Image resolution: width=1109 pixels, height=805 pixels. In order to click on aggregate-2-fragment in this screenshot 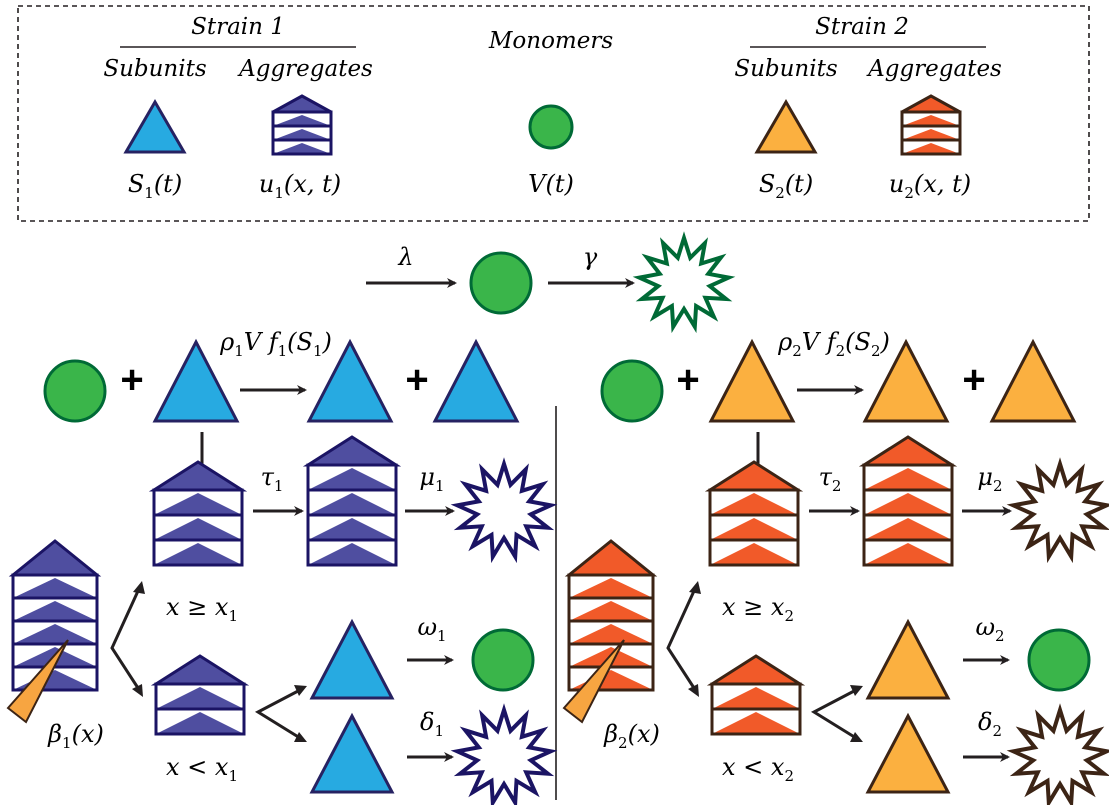, I will do `click(756, 695)`.